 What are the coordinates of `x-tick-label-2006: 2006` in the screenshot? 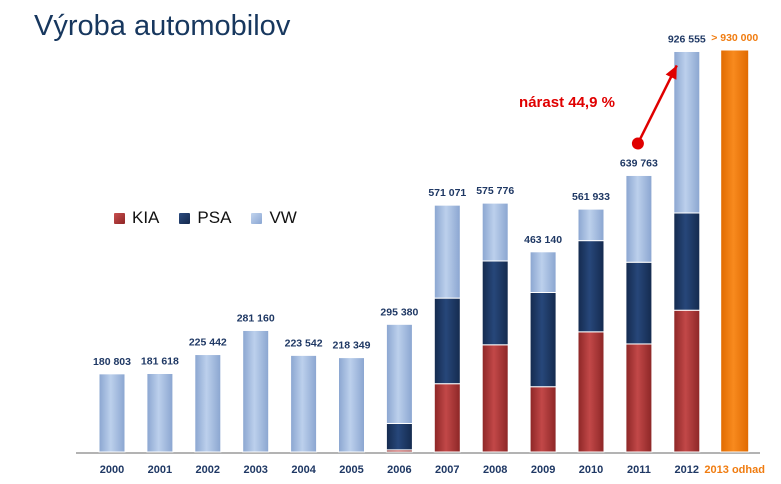 It's located at (399, 470).